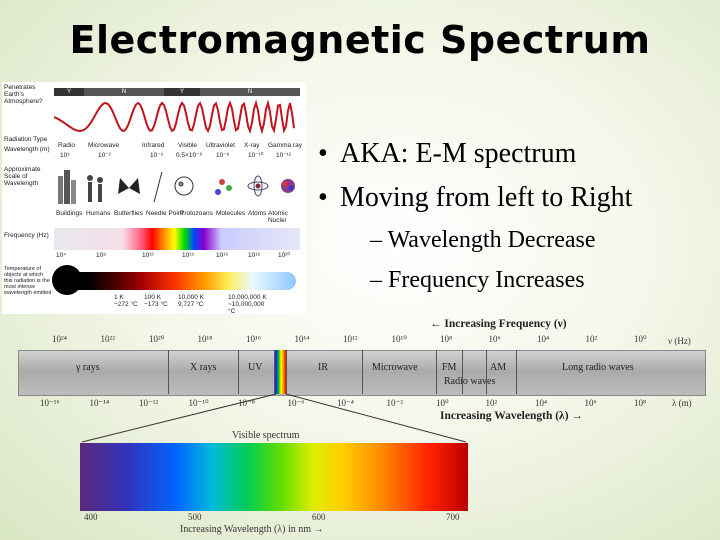  What do you see at coordinates (126, 301) in the screenshot?
I see `temperature-label: 1 K −272 °C` at bounding box center [126, 301].